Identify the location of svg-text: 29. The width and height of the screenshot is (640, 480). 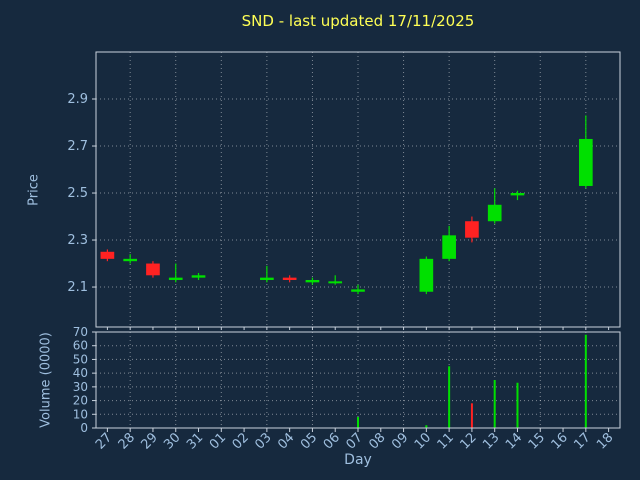
(149, 441).